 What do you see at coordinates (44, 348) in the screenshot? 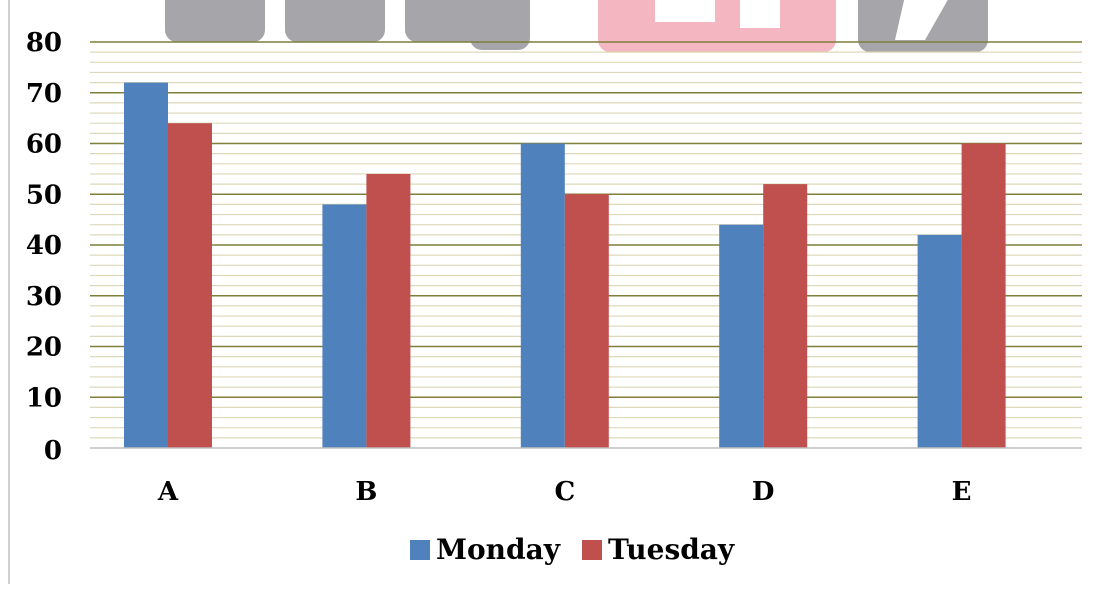
I see `y-tick-label: 20` at bounding box center [44, 348].